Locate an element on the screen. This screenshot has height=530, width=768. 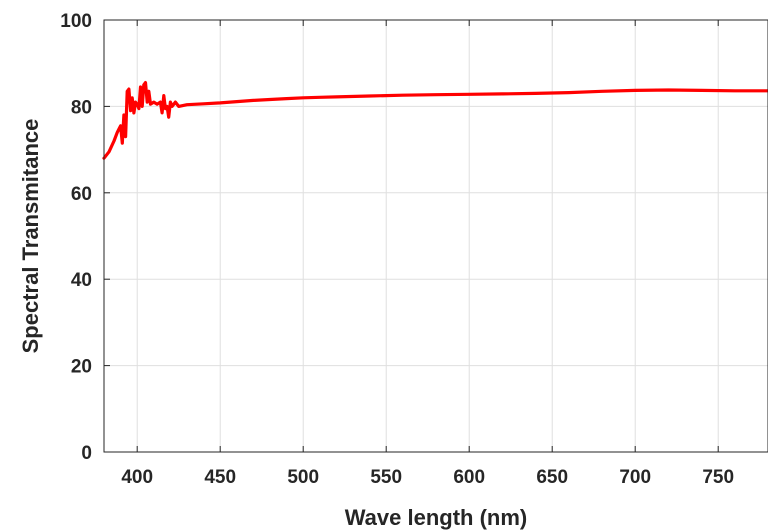
x-tick-label: 400 is located at coordinates (137, 477).